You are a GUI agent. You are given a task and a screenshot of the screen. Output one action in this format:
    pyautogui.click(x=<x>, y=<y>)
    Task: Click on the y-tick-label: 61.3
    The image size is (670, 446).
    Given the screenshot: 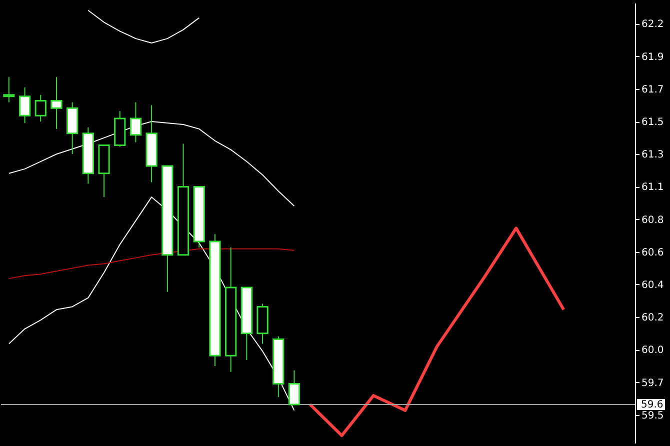 What is the action you would take?
    pyautogui.click(x=653, y=155)
    